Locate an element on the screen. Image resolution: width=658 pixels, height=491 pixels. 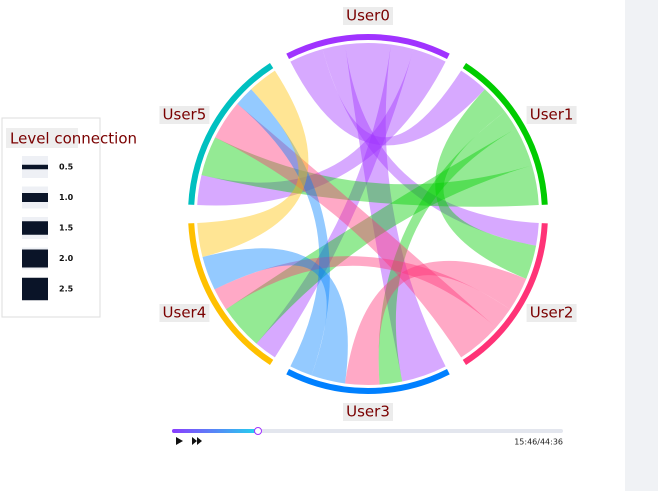
legend-box is located at coordinates (51, 217).